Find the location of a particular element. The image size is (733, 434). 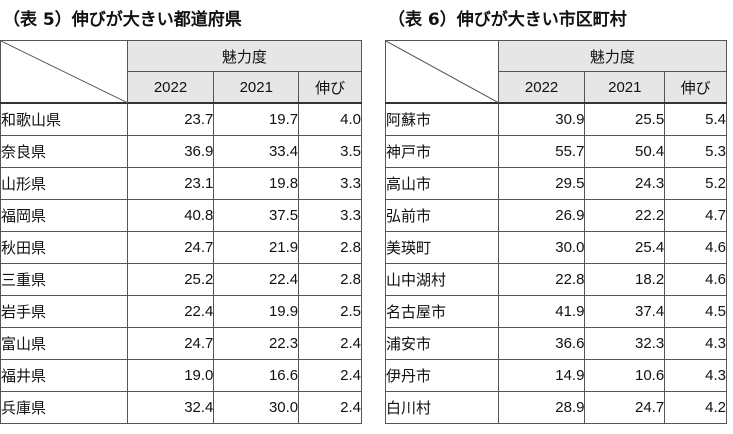

table-row: 岩手県 22.4 19.9 2.5 is located at coordinates (181, 311).